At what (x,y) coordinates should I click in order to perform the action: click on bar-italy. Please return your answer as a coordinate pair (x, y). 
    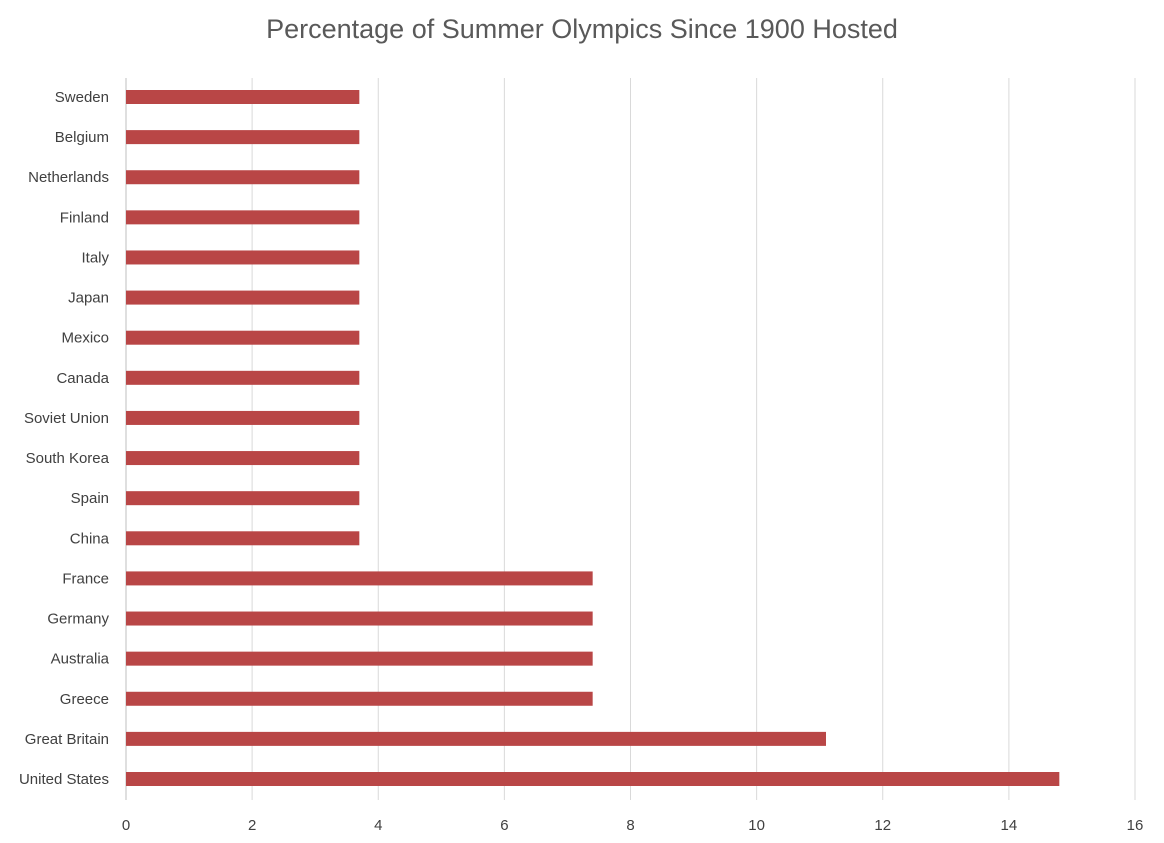
    Looking at the image, I should click on (243, 257).